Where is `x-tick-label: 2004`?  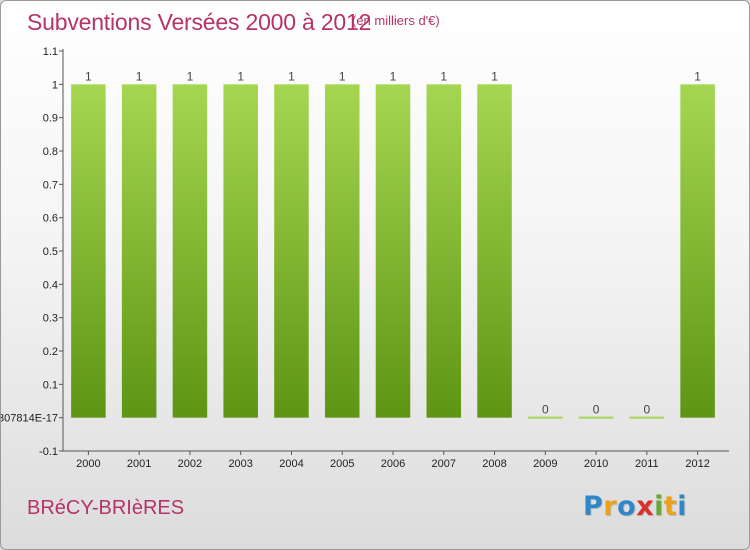
x-tick-label: 2004 is located at coordinates (291, 464).